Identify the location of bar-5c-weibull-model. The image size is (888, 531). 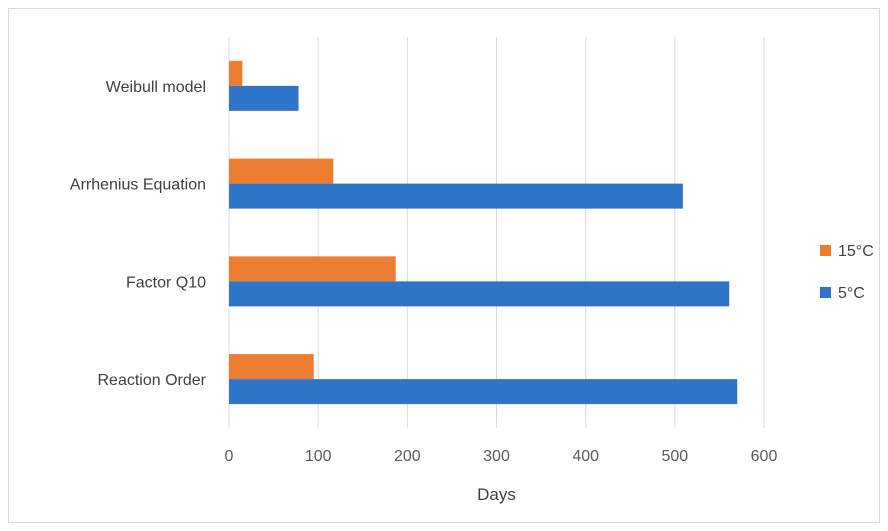
(264, 98).